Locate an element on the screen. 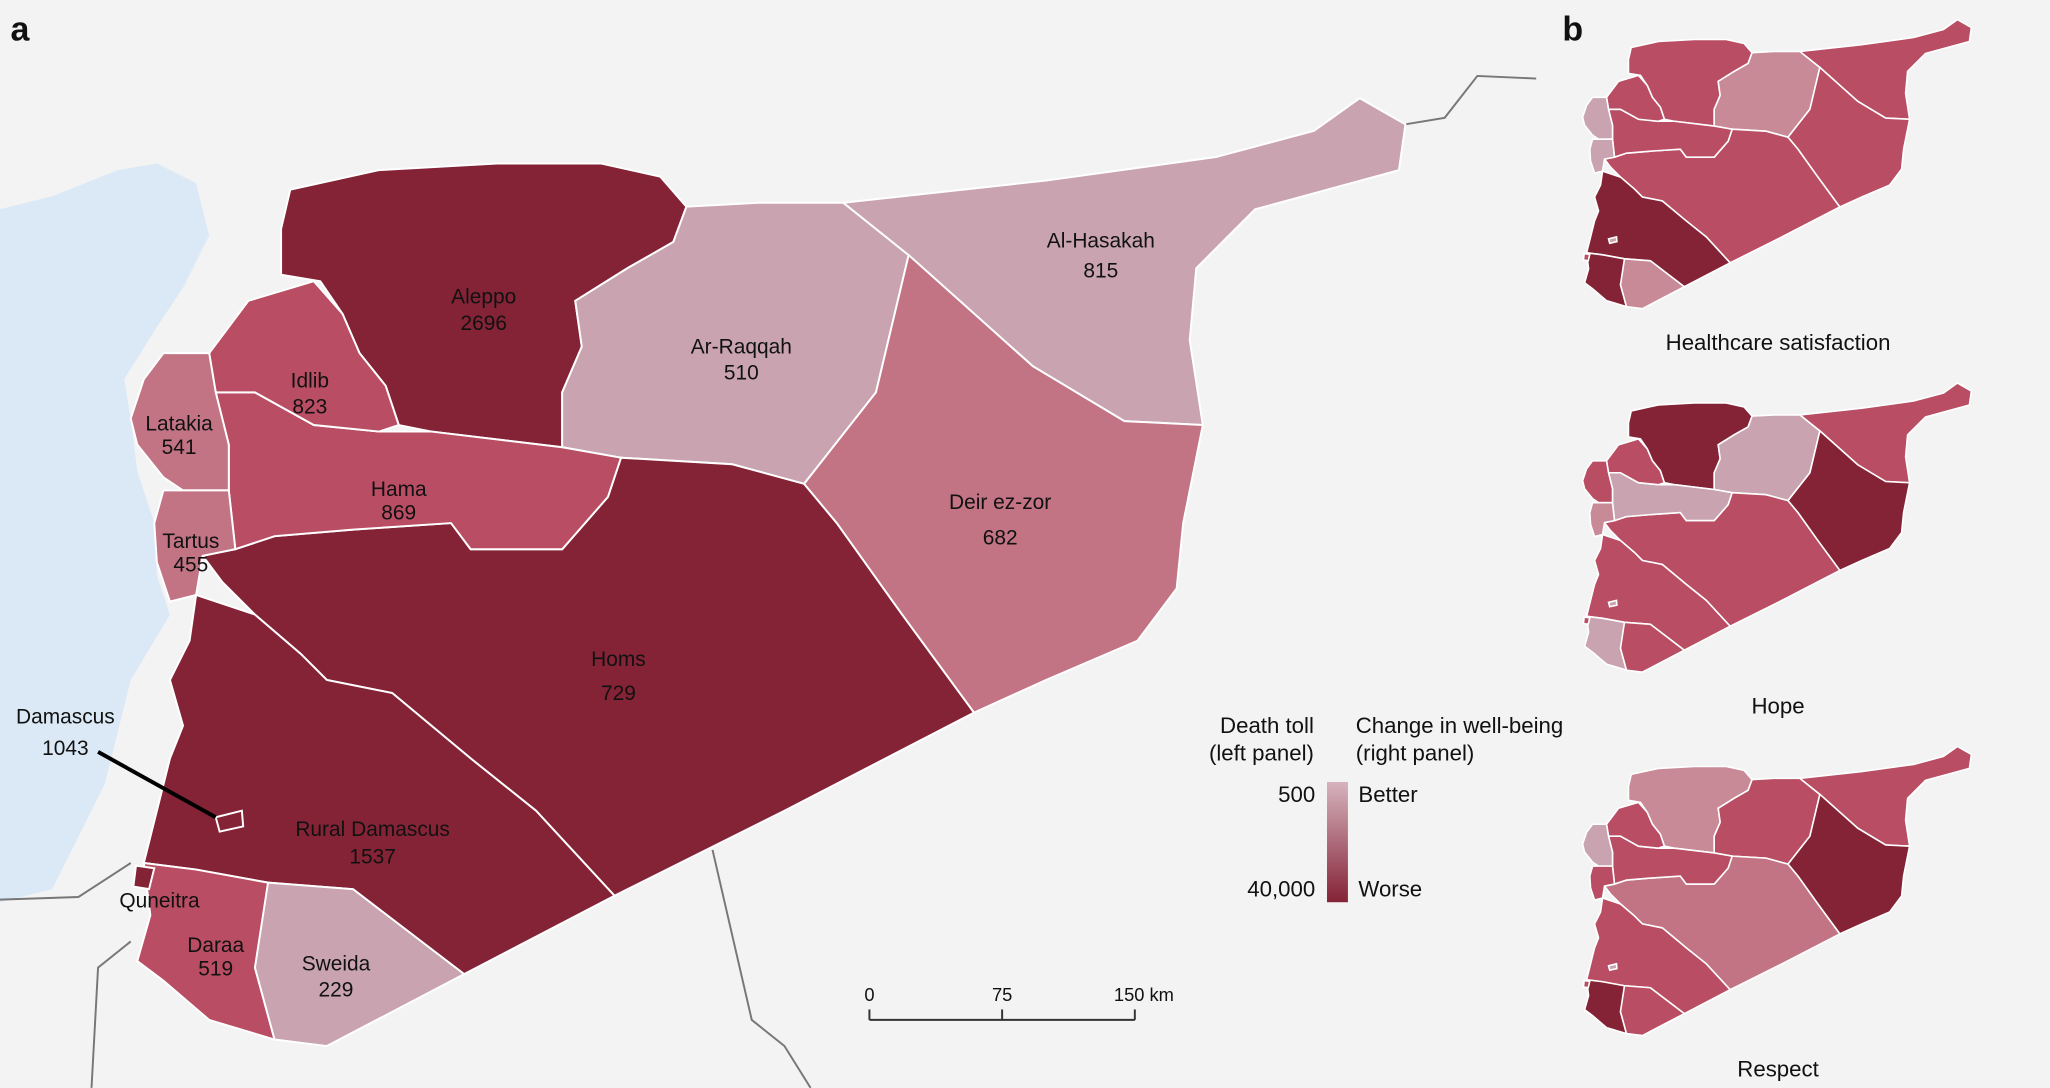 The width and height of the screenshot is (2050, 1088). region-value: 1043 is located at coordinates (65, 748).